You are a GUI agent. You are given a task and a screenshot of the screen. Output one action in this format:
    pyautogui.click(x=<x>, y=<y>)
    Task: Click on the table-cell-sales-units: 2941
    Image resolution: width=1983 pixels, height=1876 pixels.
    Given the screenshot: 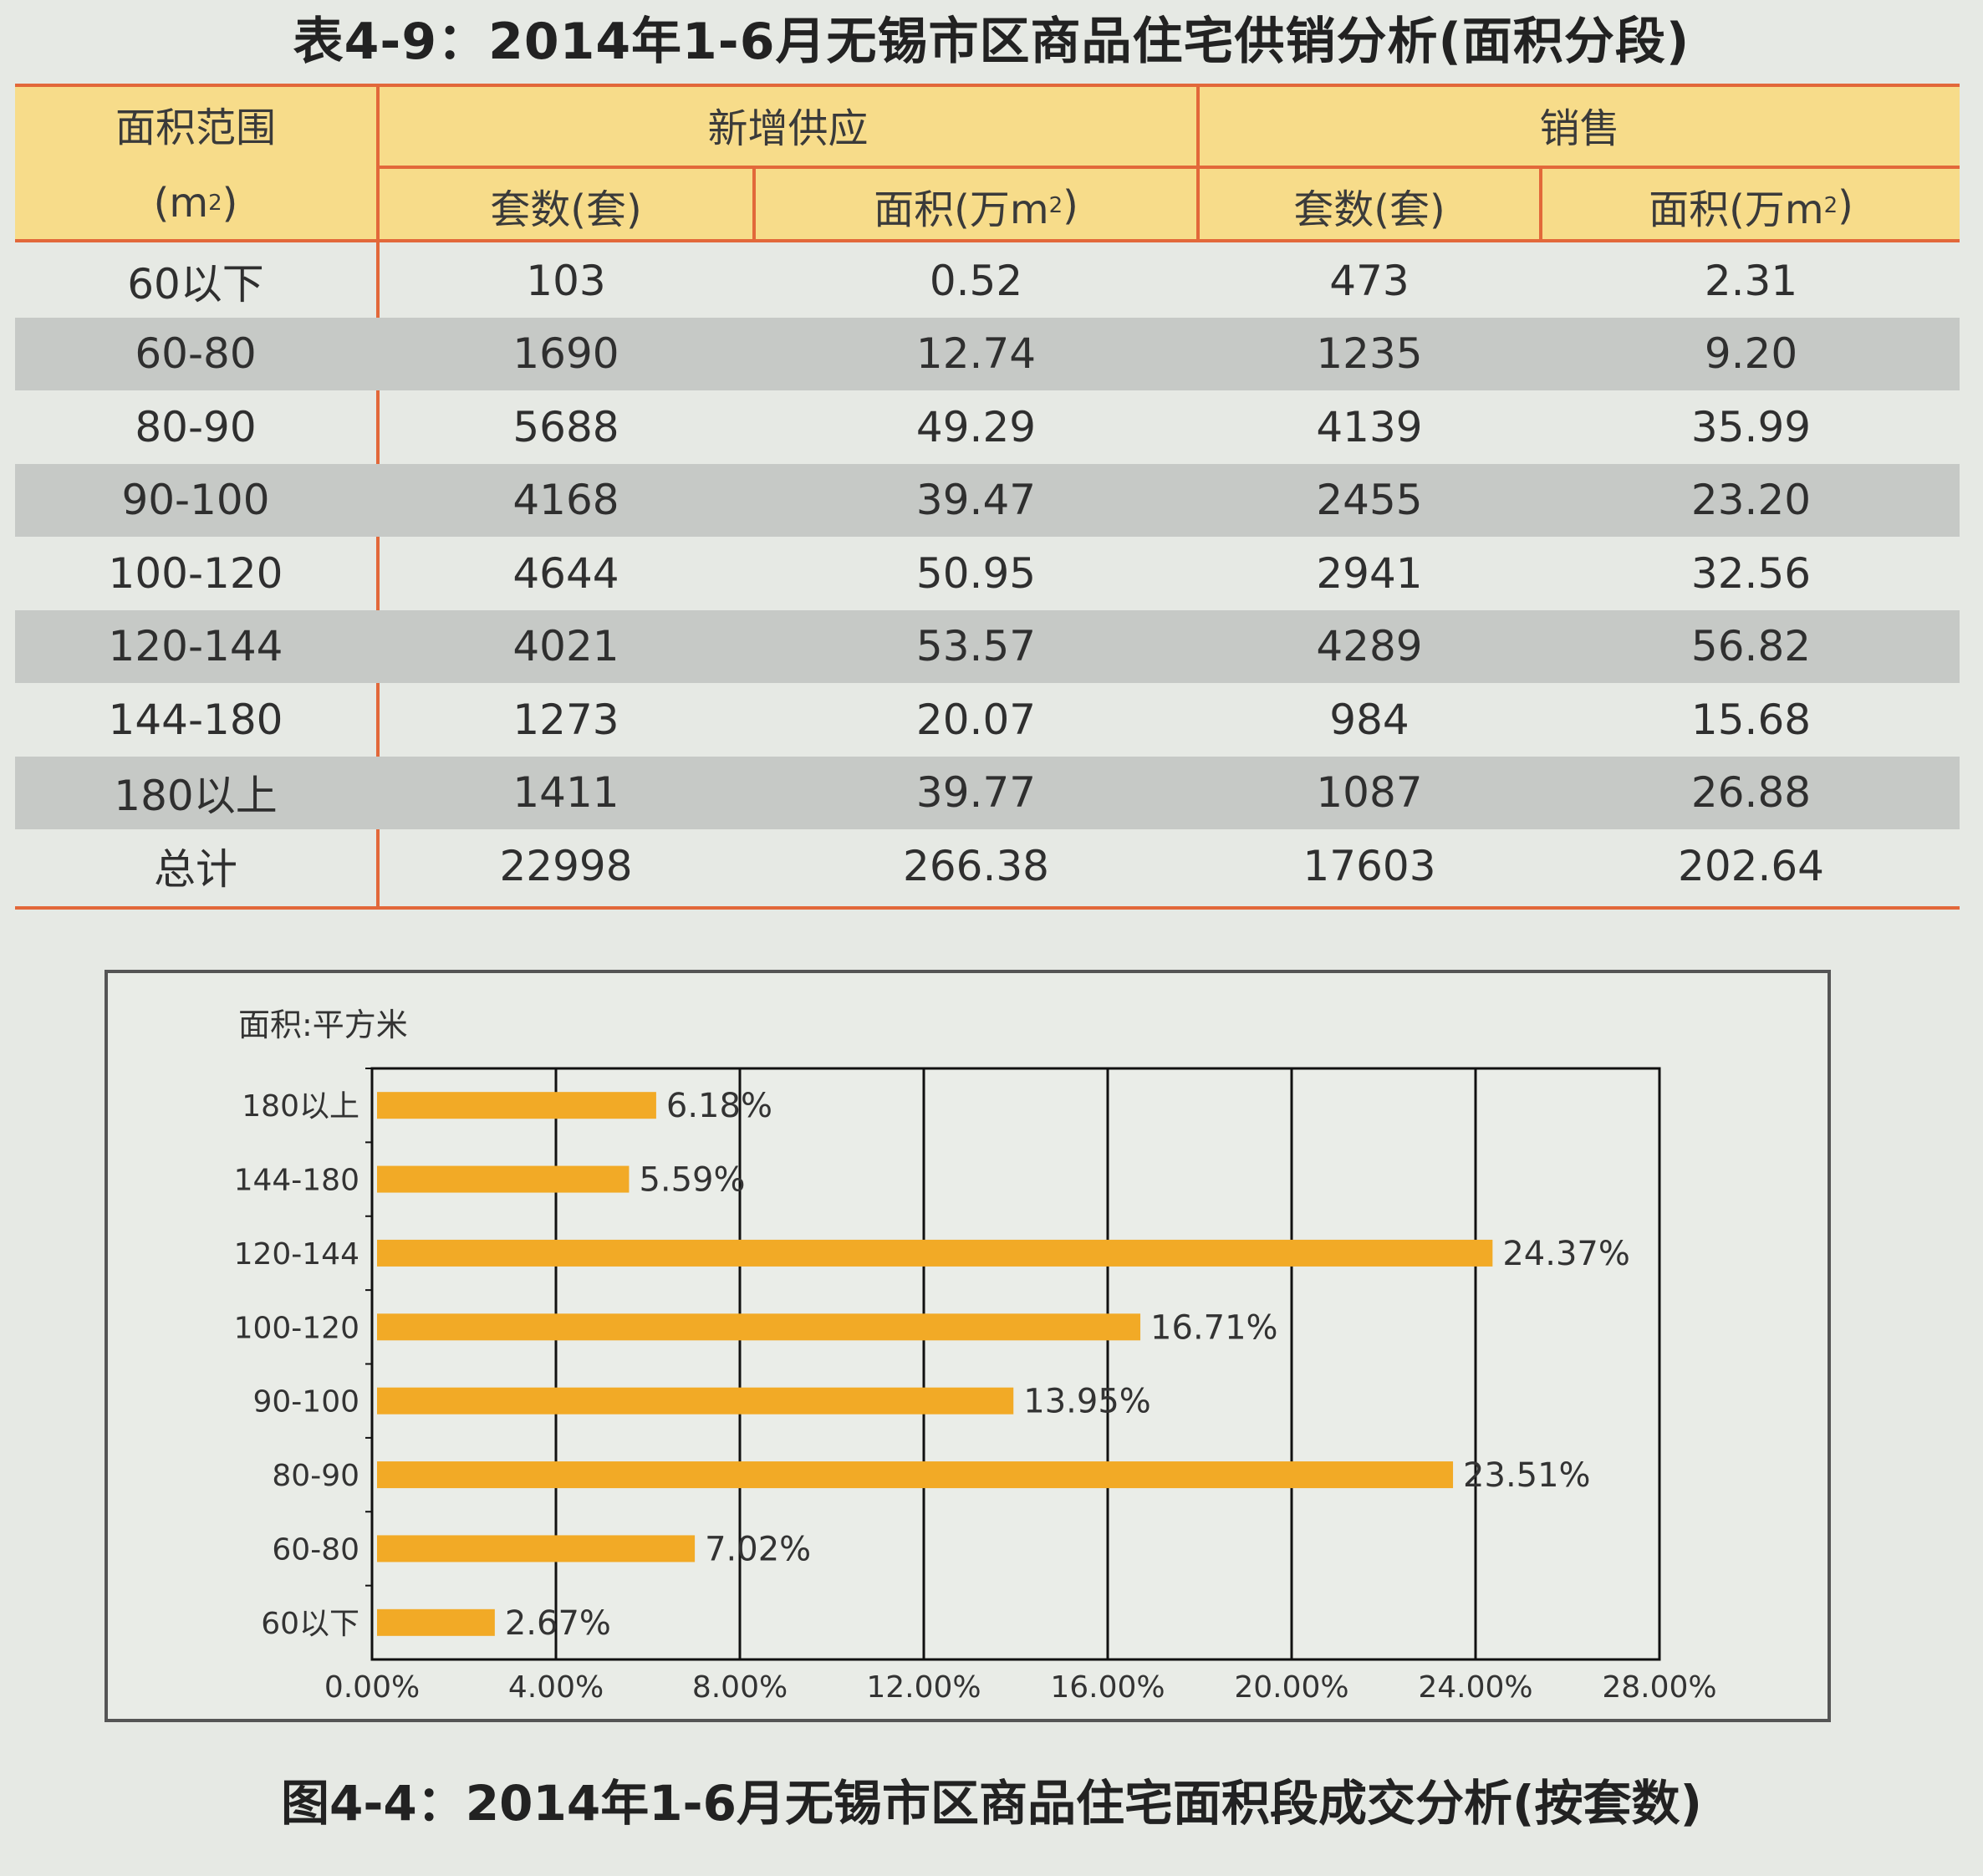 What is the action you would take?
    pyautogui.click(x=1369, y=573)
    